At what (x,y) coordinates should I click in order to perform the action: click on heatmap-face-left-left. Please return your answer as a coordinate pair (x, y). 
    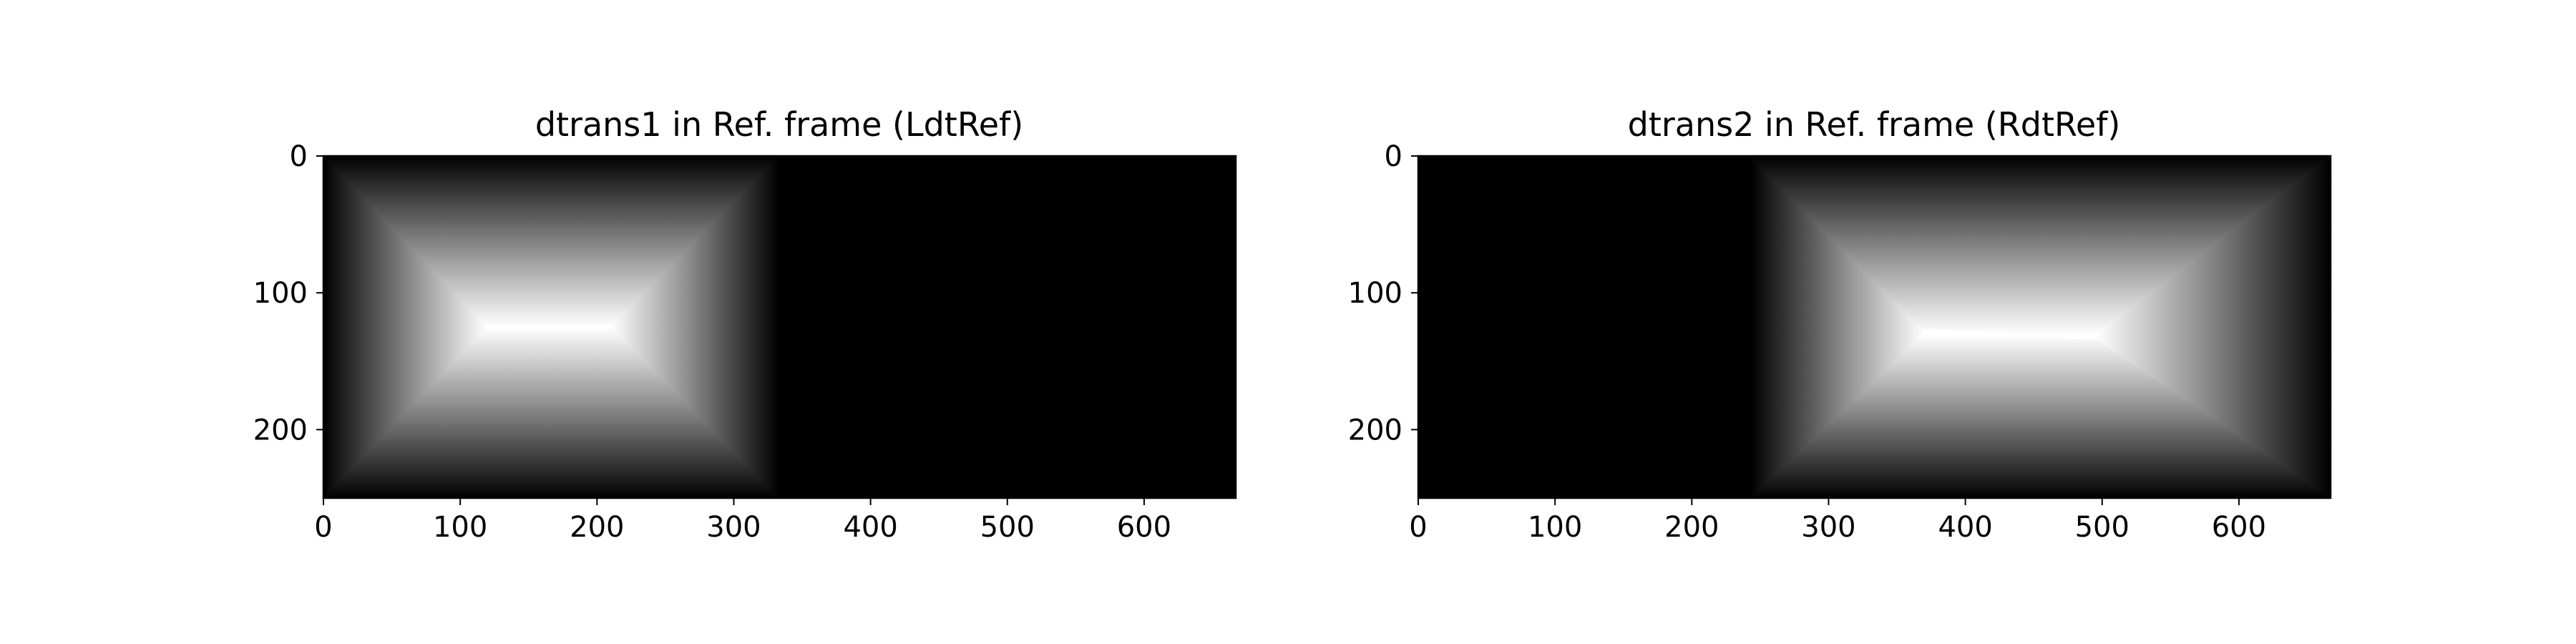
    Looking at the image, I should click on (406, 327).